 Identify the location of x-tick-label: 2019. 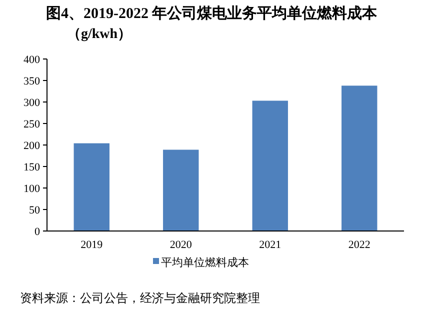
(92, 245).